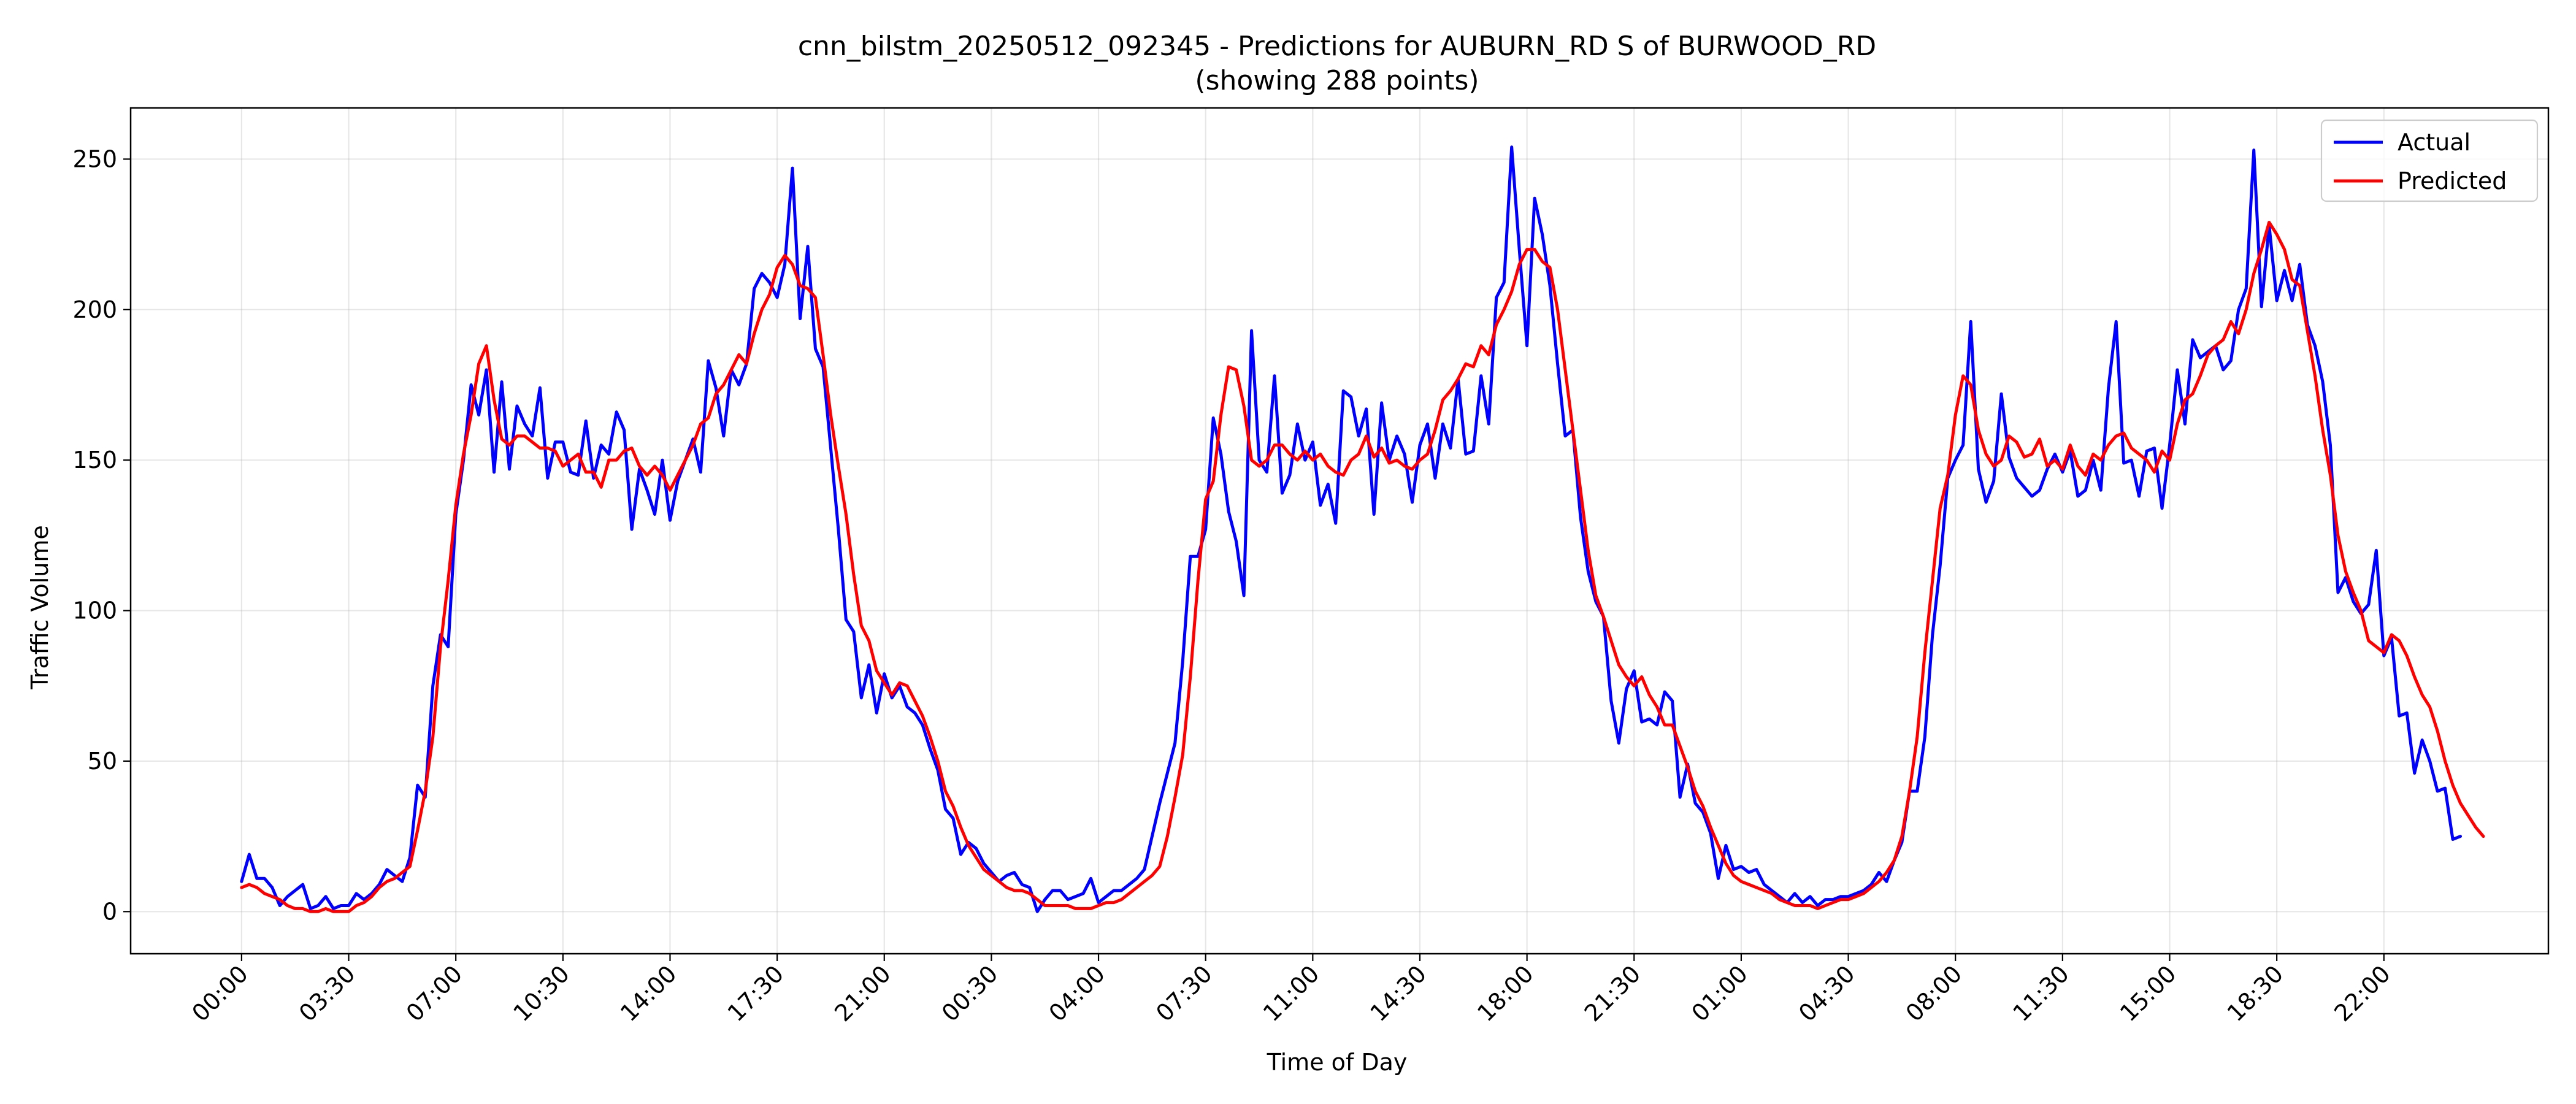 The image size is (2576, 1104). What do you see at coordinates (39, 607) in the screenshot?
I see `y-axis-label: Traffic Volume` at bounding box center [39, 607].